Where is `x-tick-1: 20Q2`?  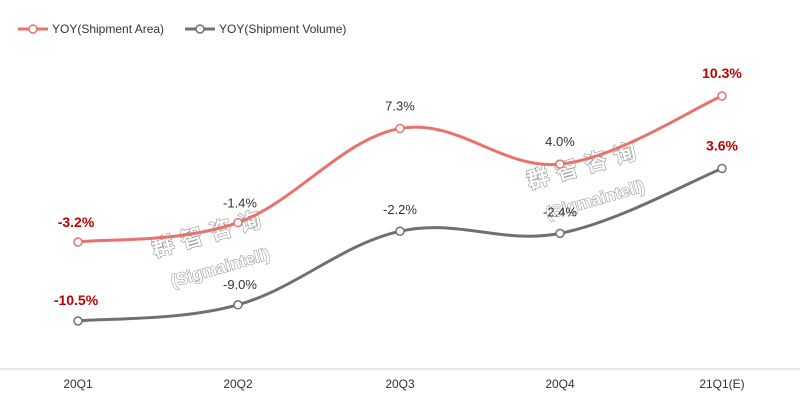
x-tick-1: 20Q2 is located at coordinates (238, 384).